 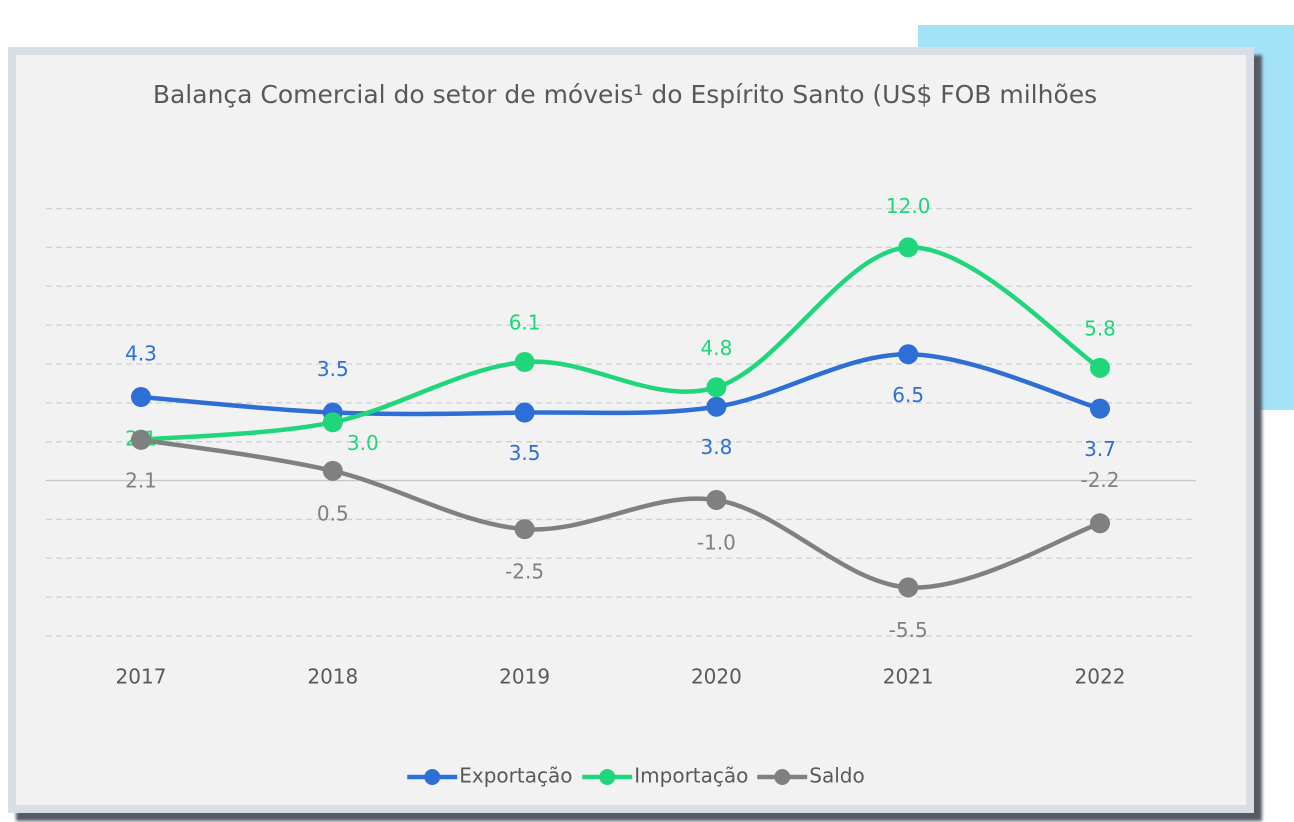 I want to click on x-tick-label: 2022, so click(x=1100, y=677).